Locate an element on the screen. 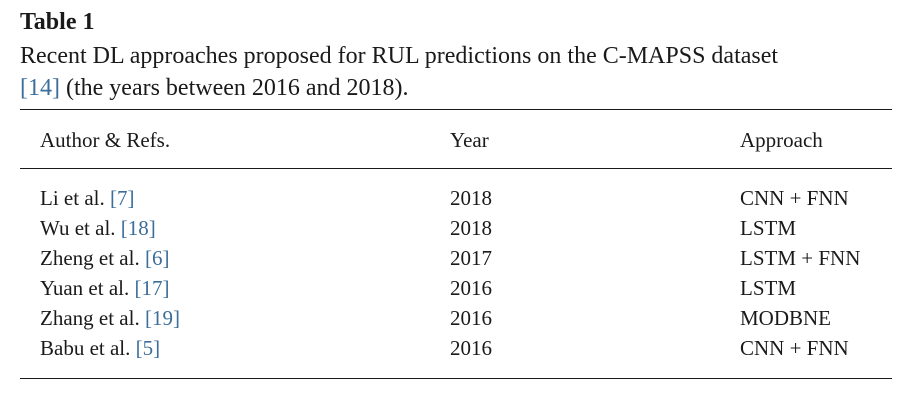  author-name: Babu et al. is located at coordinates (85, 348).